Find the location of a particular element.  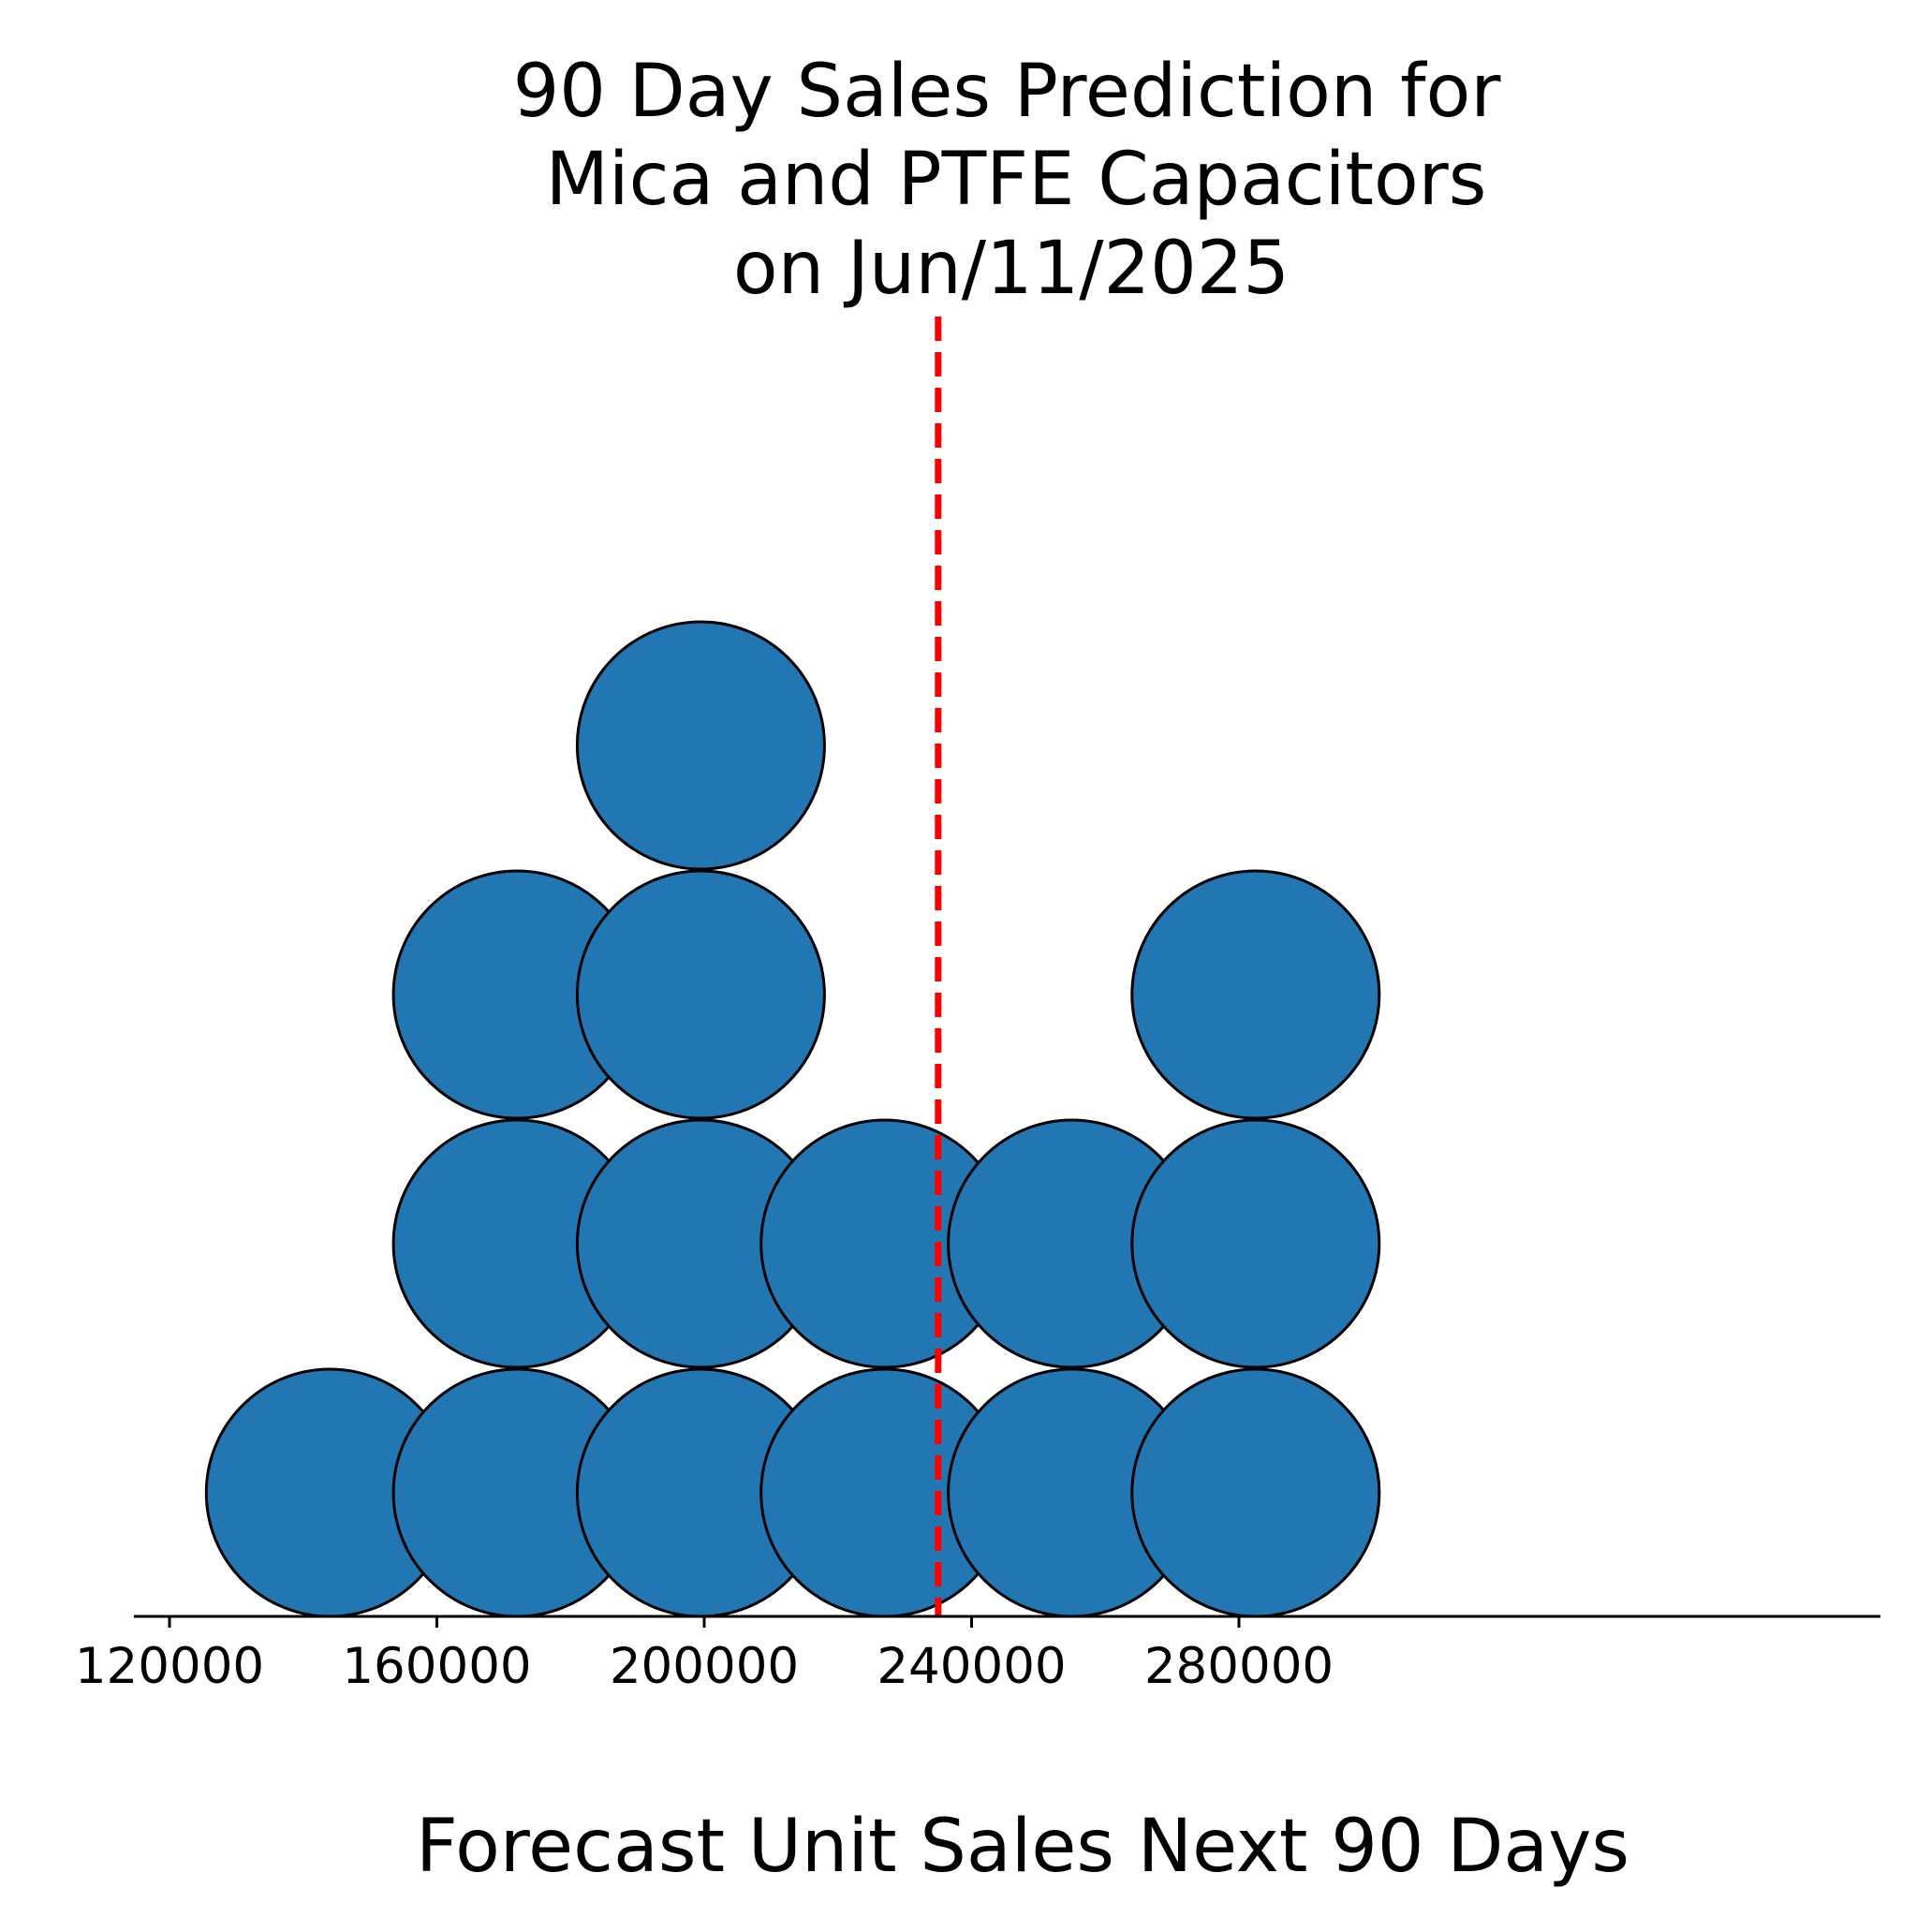

x-tick-label: 280000 is located at coordinates (1239, 1666).